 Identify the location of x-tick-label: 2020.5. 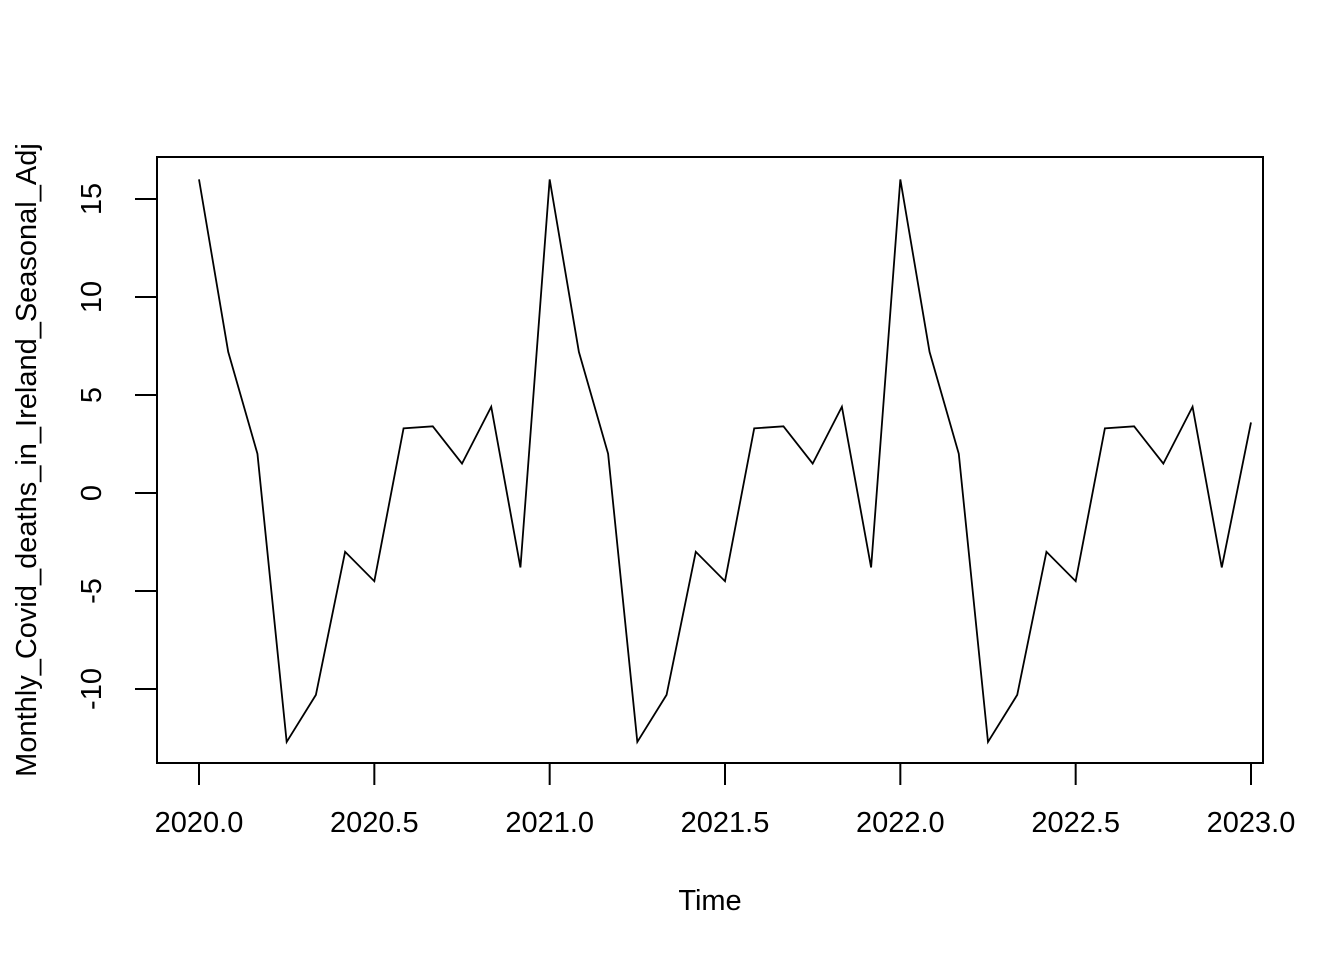
(374, 823).